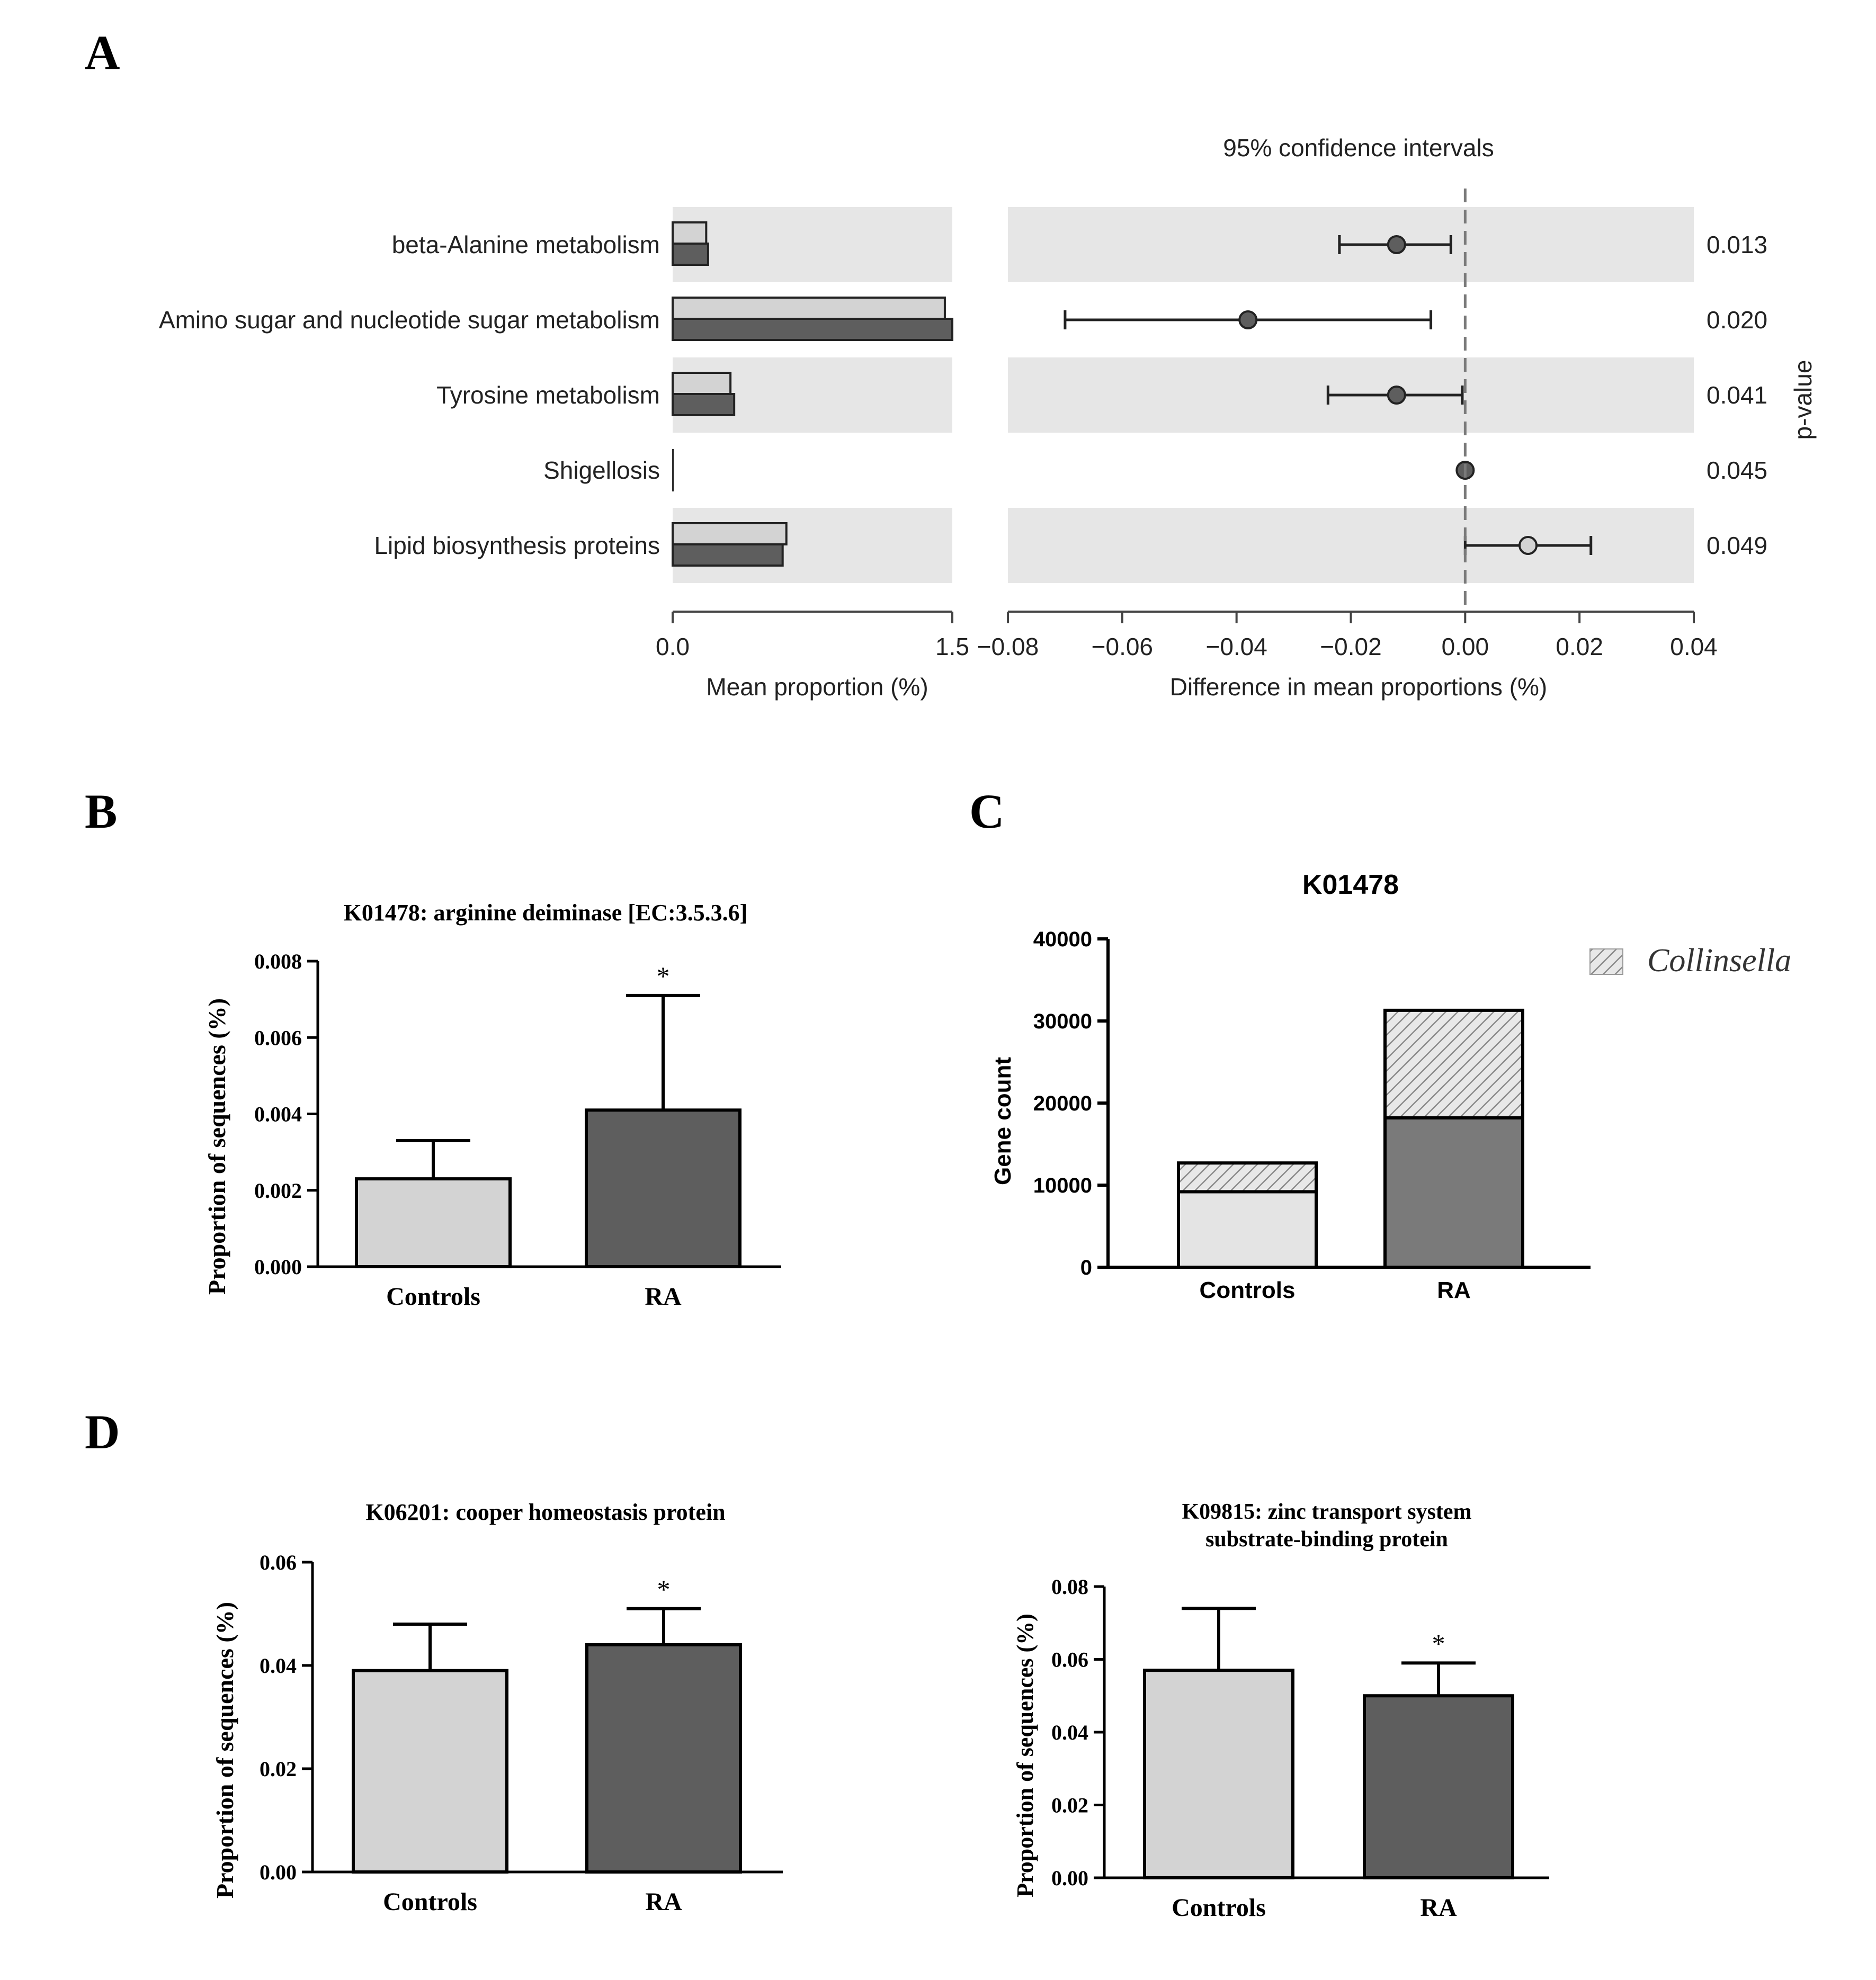 This screenshot has height=1980, width=1876. What do you see at coordinates (279, 1769) in the screenshot?
I see `panel-d-left-y-tick-label: 0.02` at bounding box center [279, 1769].